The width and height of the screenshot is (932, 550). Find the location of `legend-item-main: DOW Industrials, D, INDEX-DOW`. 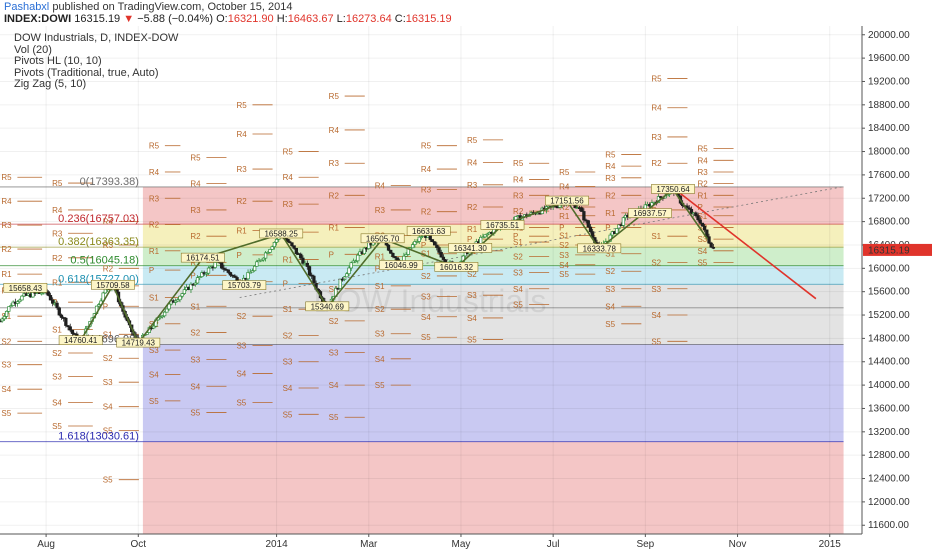

legend-item-main: DOW Industrials, D, INDEX-DOW is located at coordinates (96, 38).